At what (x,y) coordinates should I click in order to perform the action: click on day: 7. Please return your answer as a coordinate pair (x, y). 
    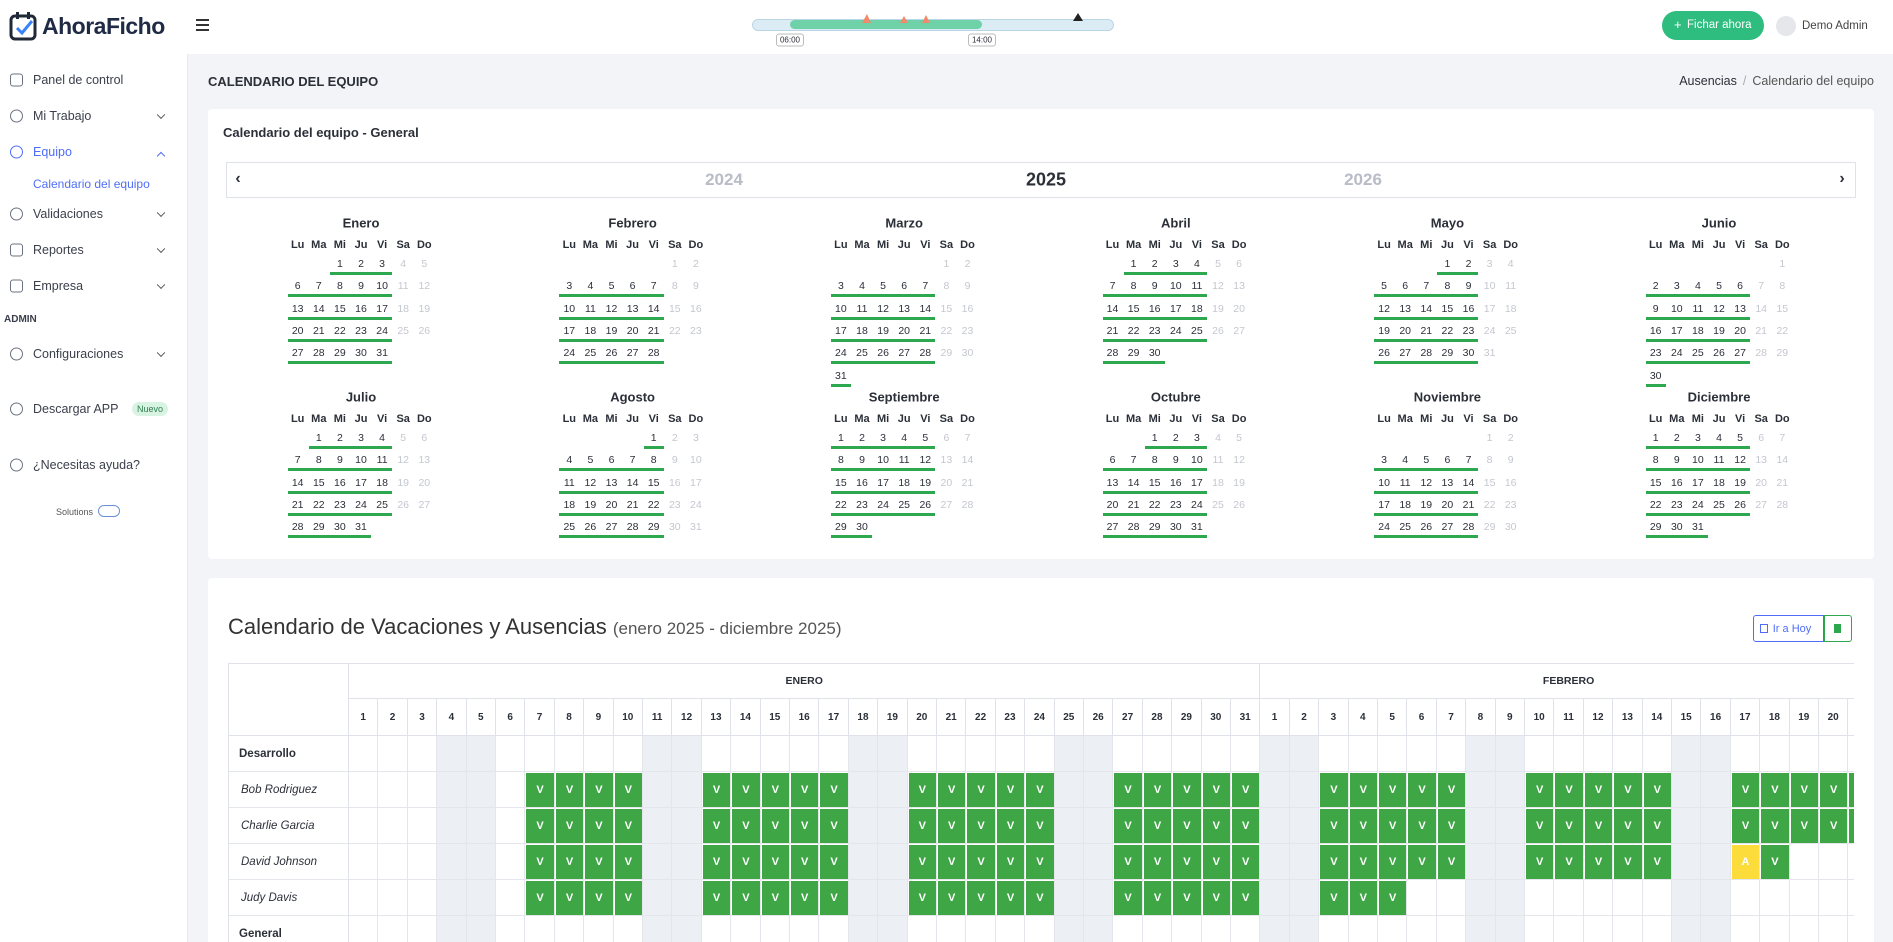
    Looking at the image, I should click on (653, 286).